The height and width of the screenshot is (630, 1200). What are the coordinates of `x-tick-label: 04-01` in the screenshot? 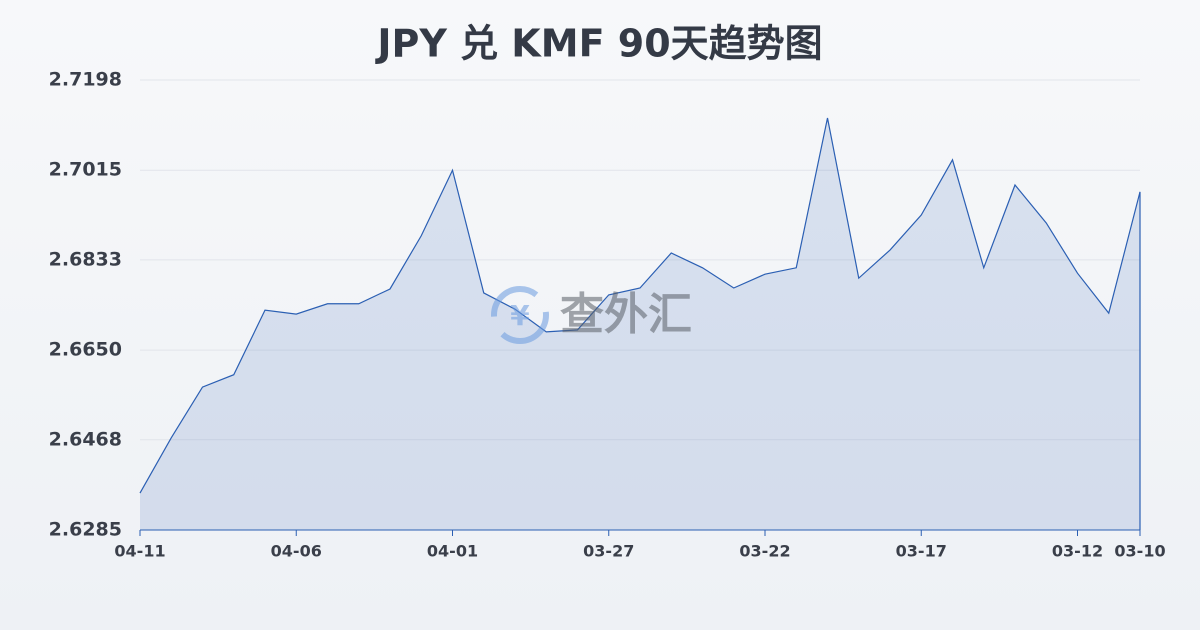 It's located at (452, 551).